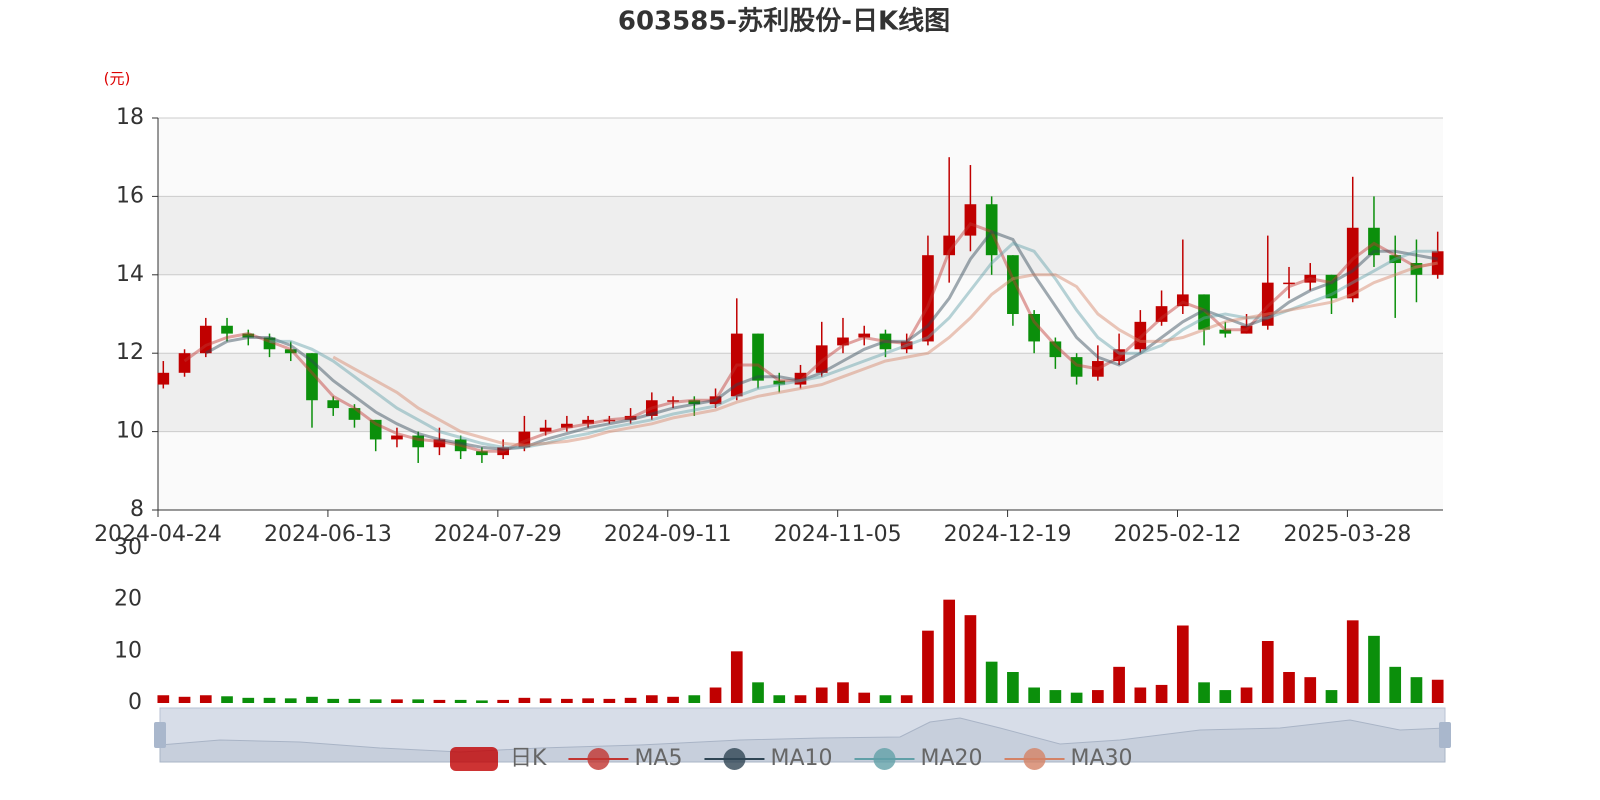 This screenshot has height=800, width=1600. Describe the element at coordinates (130, 117) in the screenshot. I see `y-tick-label: 18` at that location.